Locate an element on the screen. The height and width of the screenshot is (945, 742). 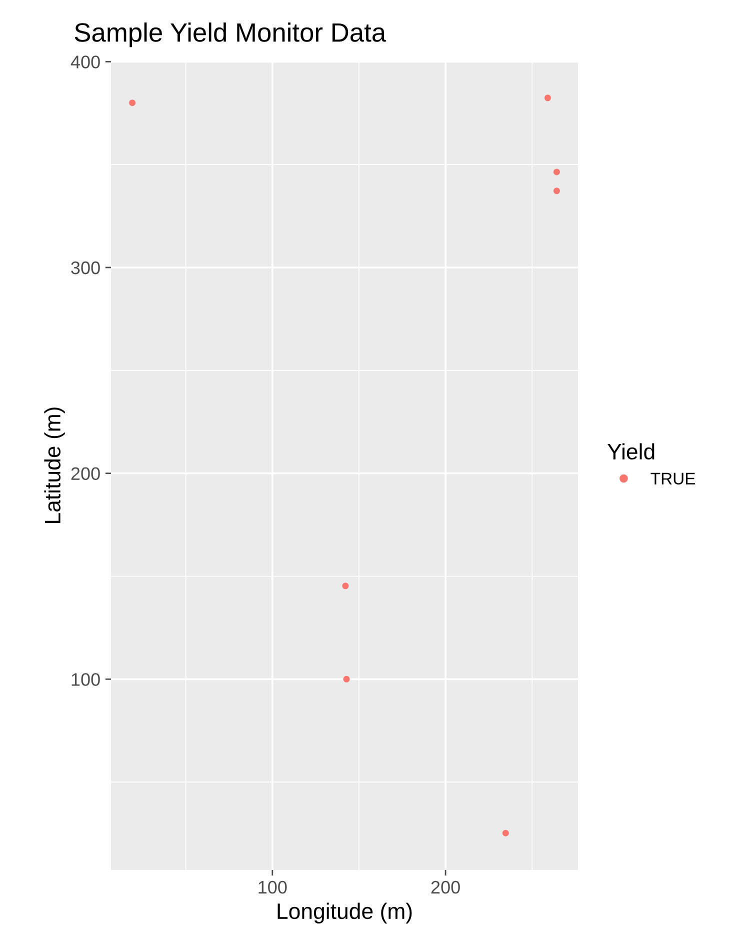
legend-label: TRUE is located at coordinates (673, 478).